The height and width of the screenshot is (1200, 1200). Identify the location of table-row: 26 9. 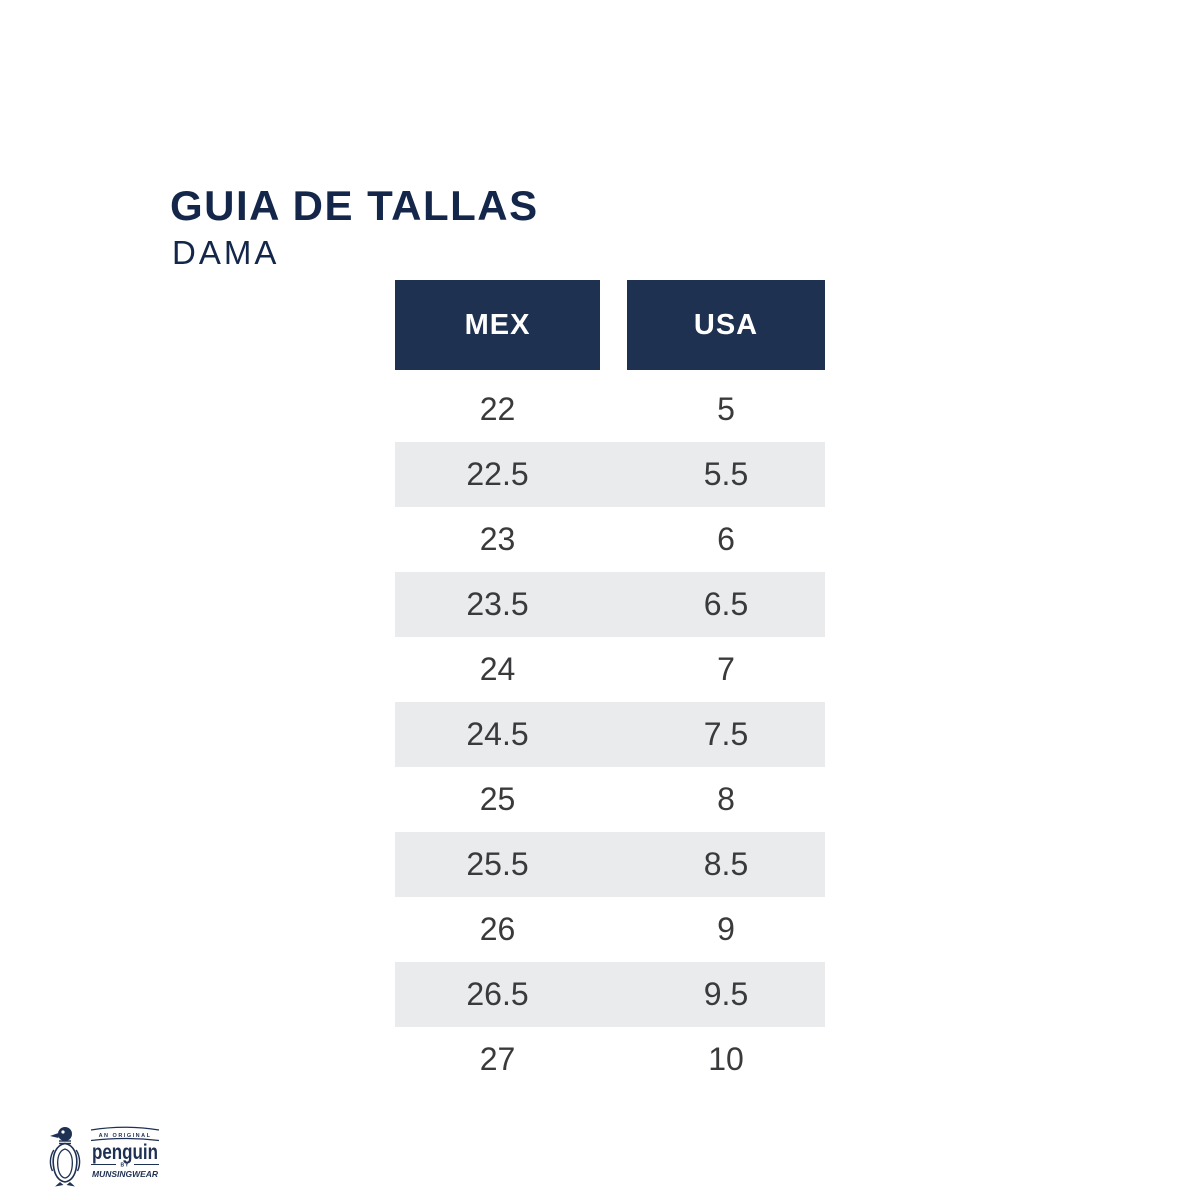
(610, 929).